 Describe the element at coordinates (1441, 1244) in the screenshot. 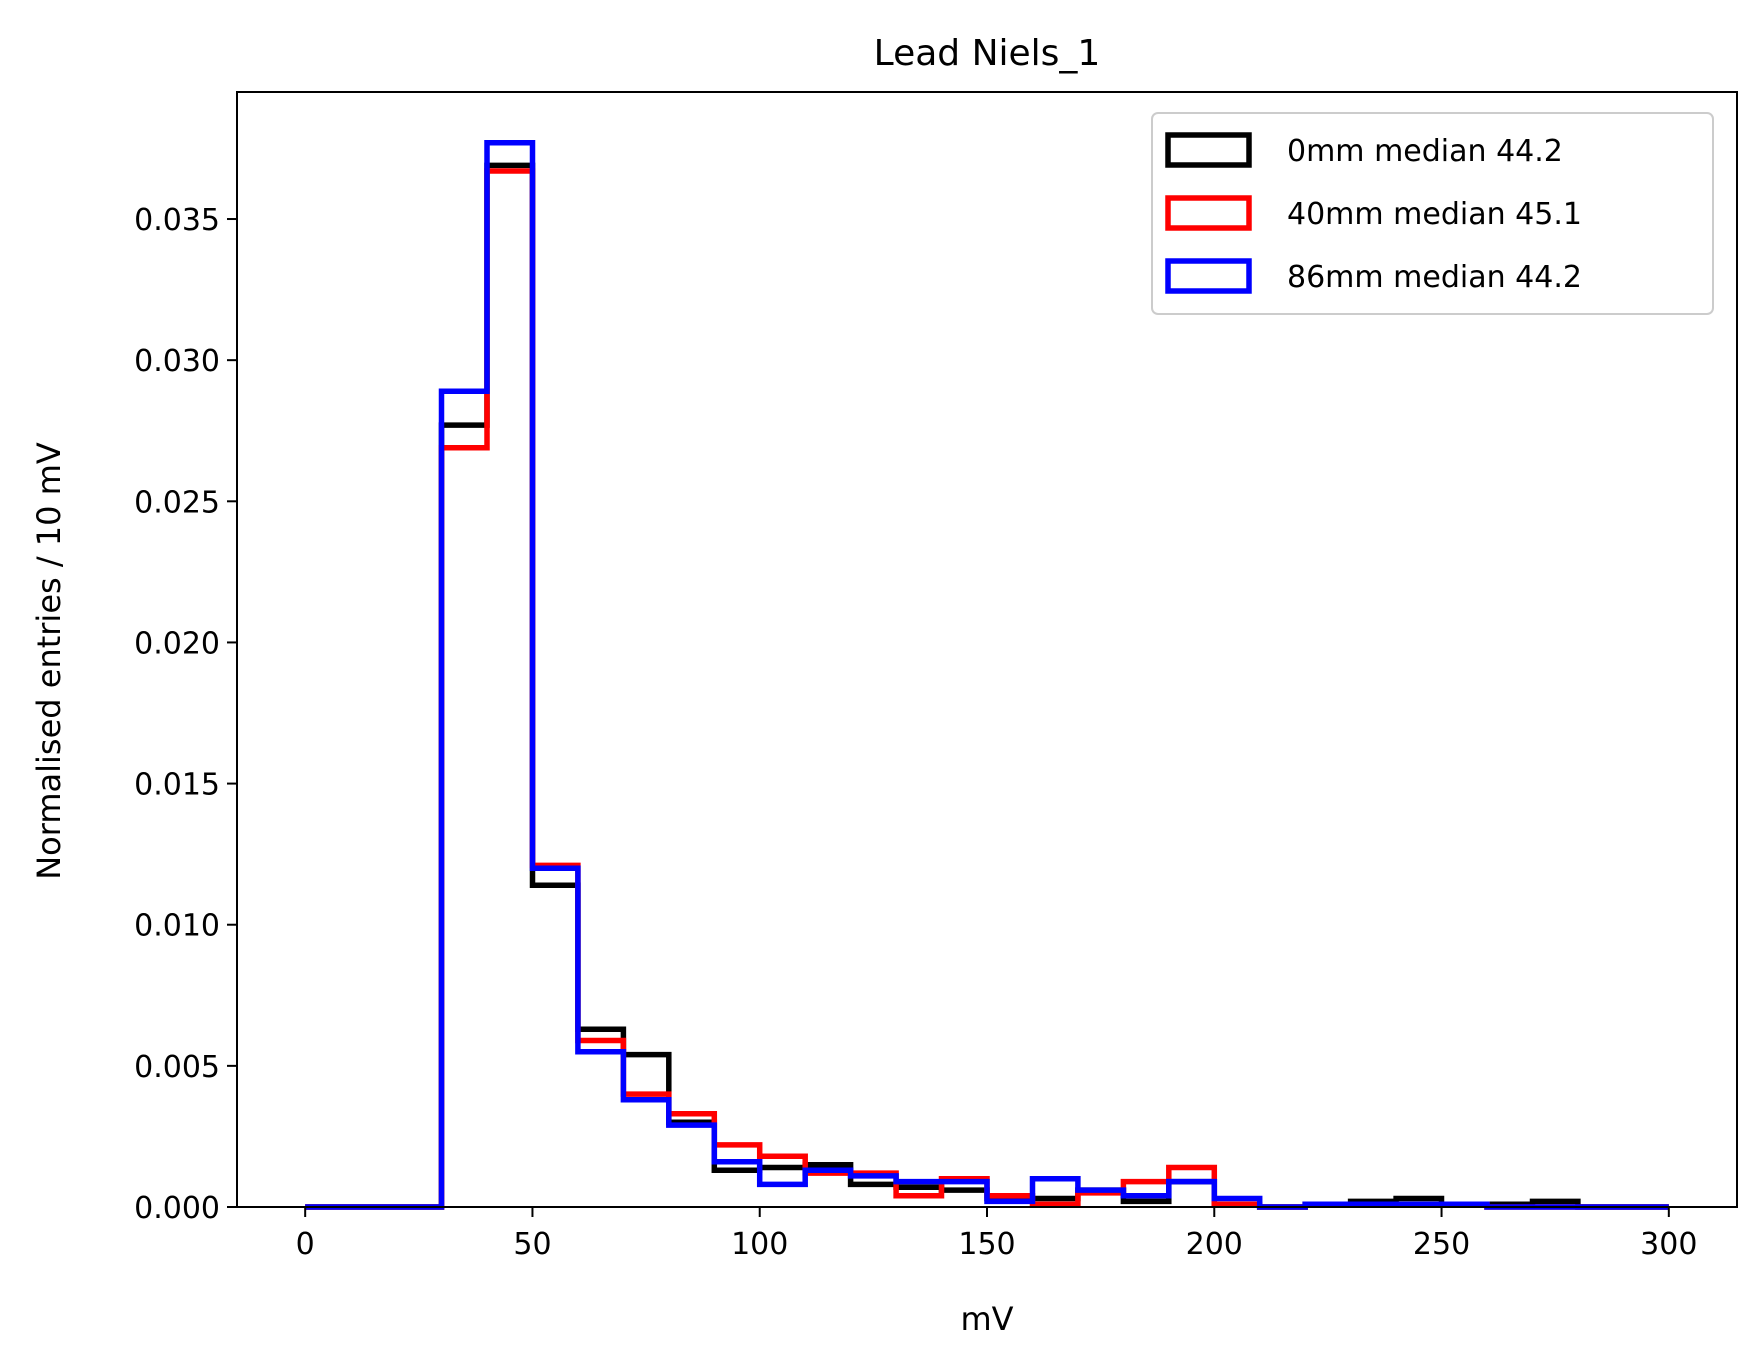

I see `x-tick-label: 250` at that location.